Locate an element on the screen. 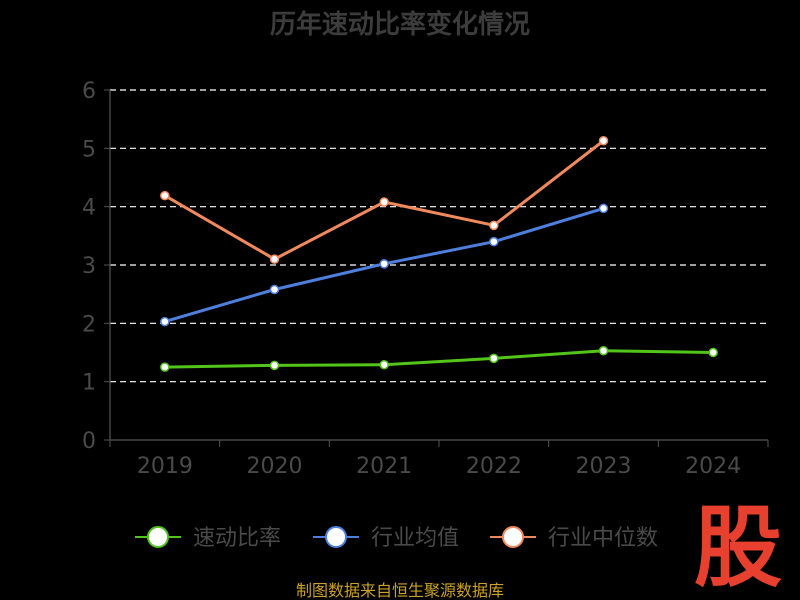 The height and width of the screenshot is (600, 800). legend-item: 行业中位数 is located at coordinates (574, 538).